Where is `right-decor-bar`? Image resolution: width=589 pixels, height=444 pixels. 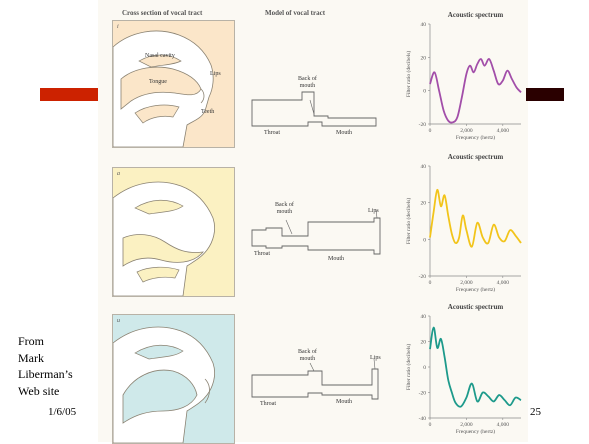 right-decor-bar is located at coordinates (545, 94).